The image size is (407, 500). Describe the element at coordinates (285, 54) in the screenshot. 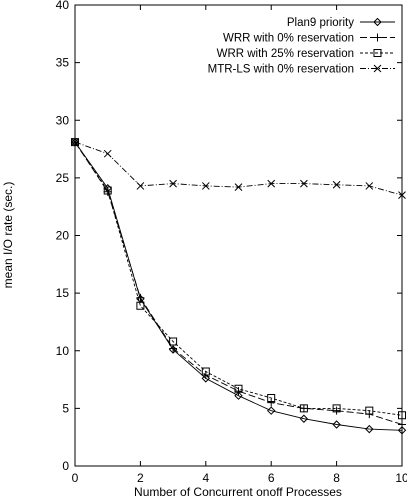

I see `legend-label: WRR with 25% reservation` at that location.